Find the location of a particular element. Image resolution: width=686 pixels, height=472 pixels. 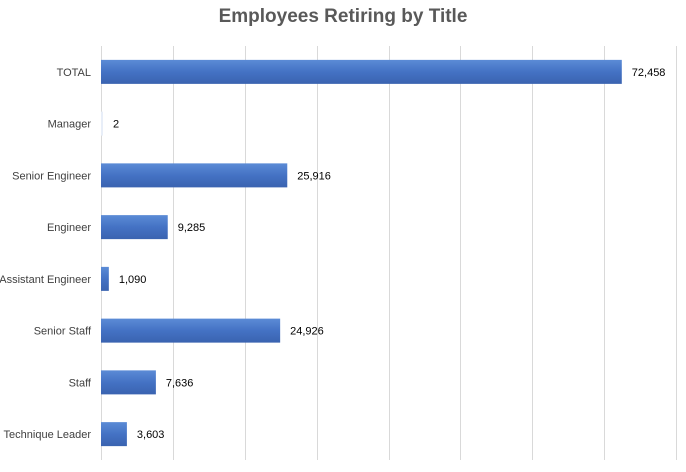

chart-title: Employees Retiring by Title is located at coordinates (343, 16).